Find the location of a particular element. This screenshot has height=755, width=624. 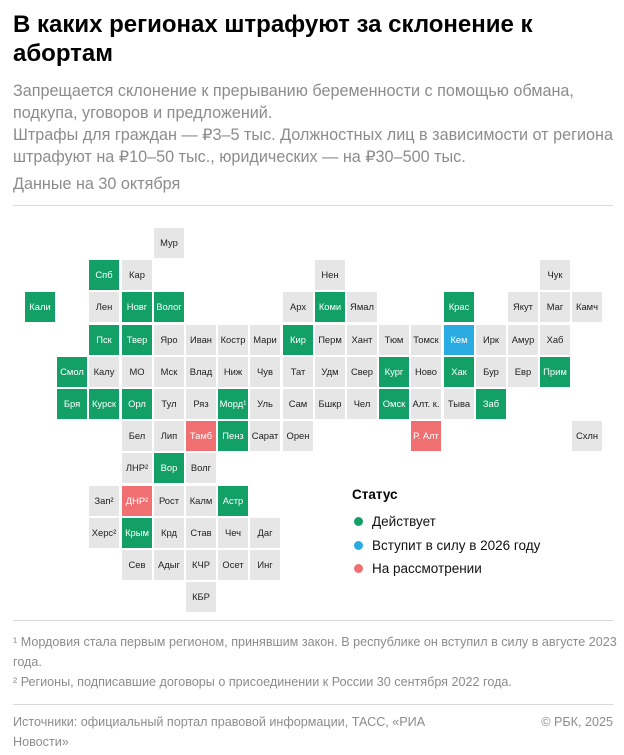

footer-divider is located at coordinates (313, 704).